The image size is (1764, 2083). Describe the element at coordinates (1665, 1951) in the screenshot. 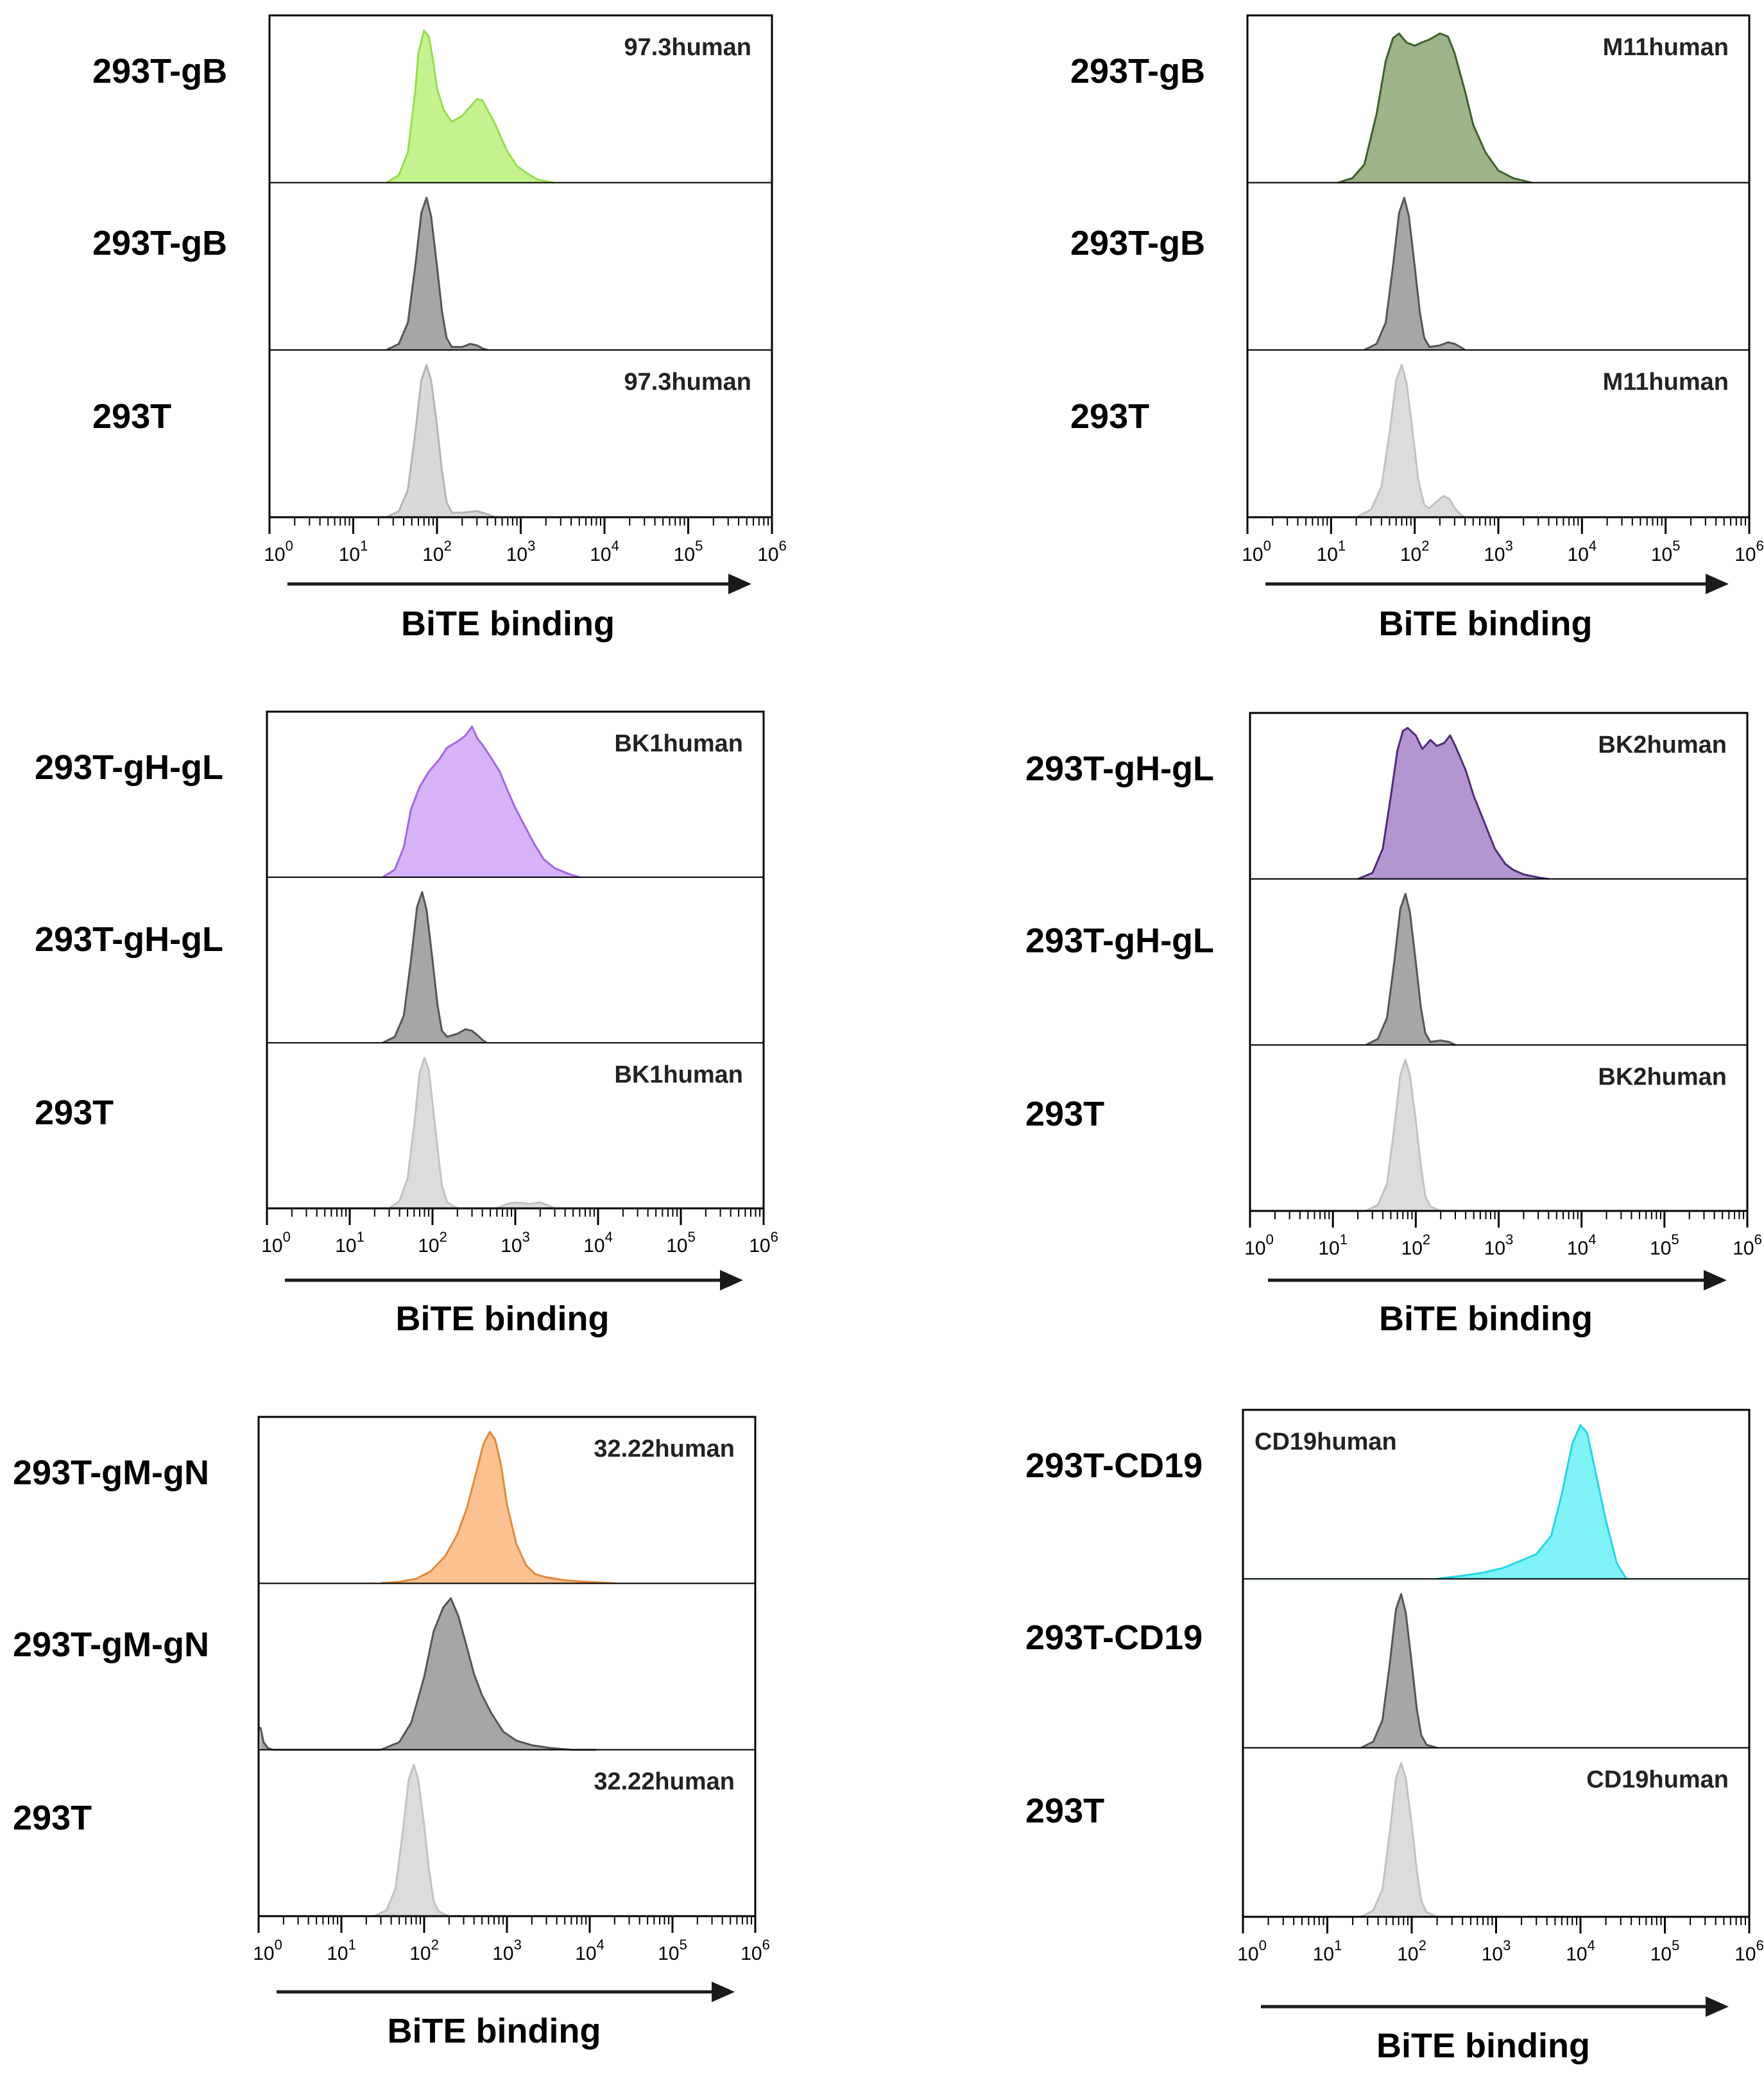

I see `x-tick-label: 10⁵` at that location.